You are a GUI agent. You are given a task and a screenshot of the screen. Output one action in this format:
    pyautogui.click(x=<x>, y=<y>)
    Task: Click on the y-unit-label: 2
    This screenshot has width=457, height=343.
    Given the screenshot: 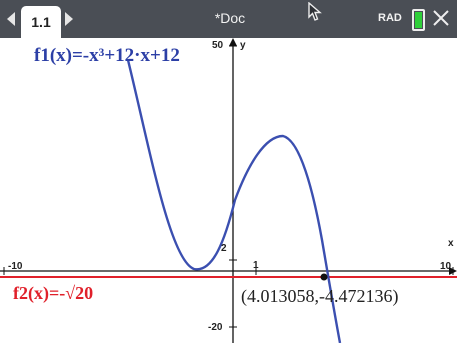 What is the action you would take?
    pyautogui.click(x=224, y=248)
    